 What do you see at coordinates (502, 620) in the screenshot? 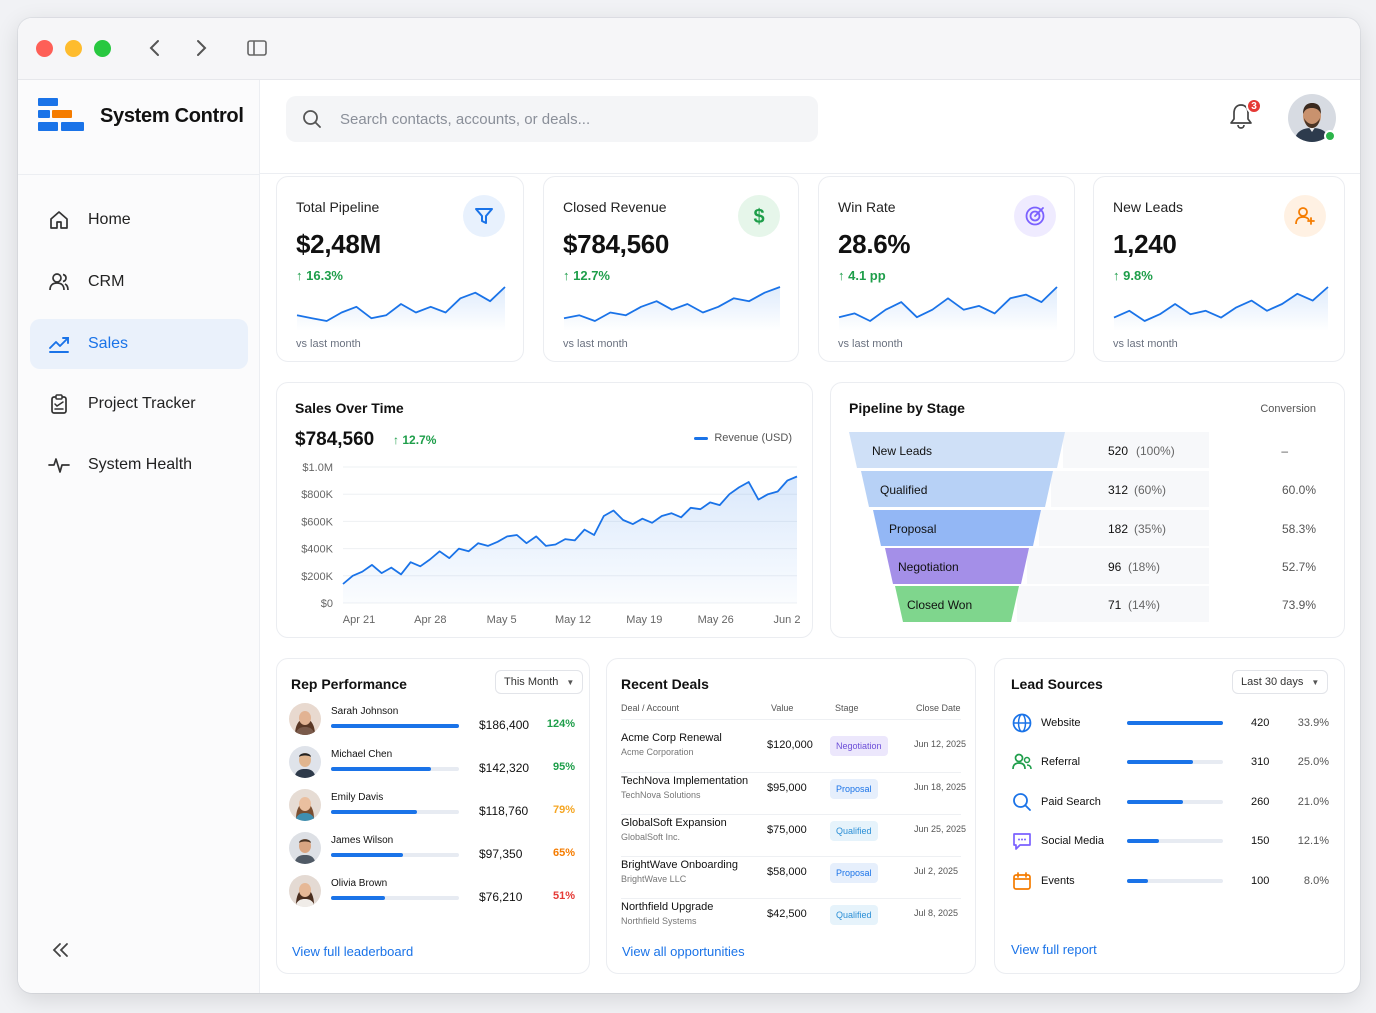
I see `x-tick-label: May 5` at bounding box center [502, 620].